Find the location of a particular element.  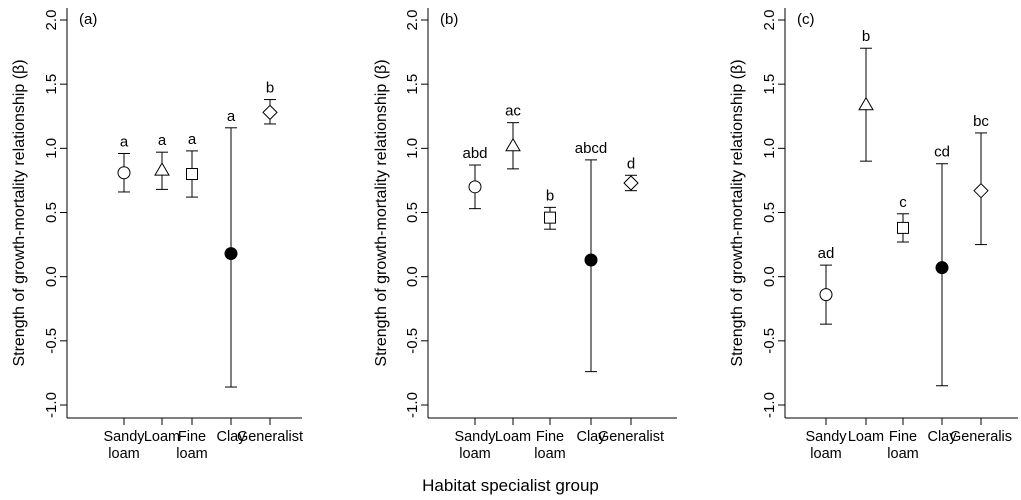

significance-letter: cd is located at coordinates (942, 152).